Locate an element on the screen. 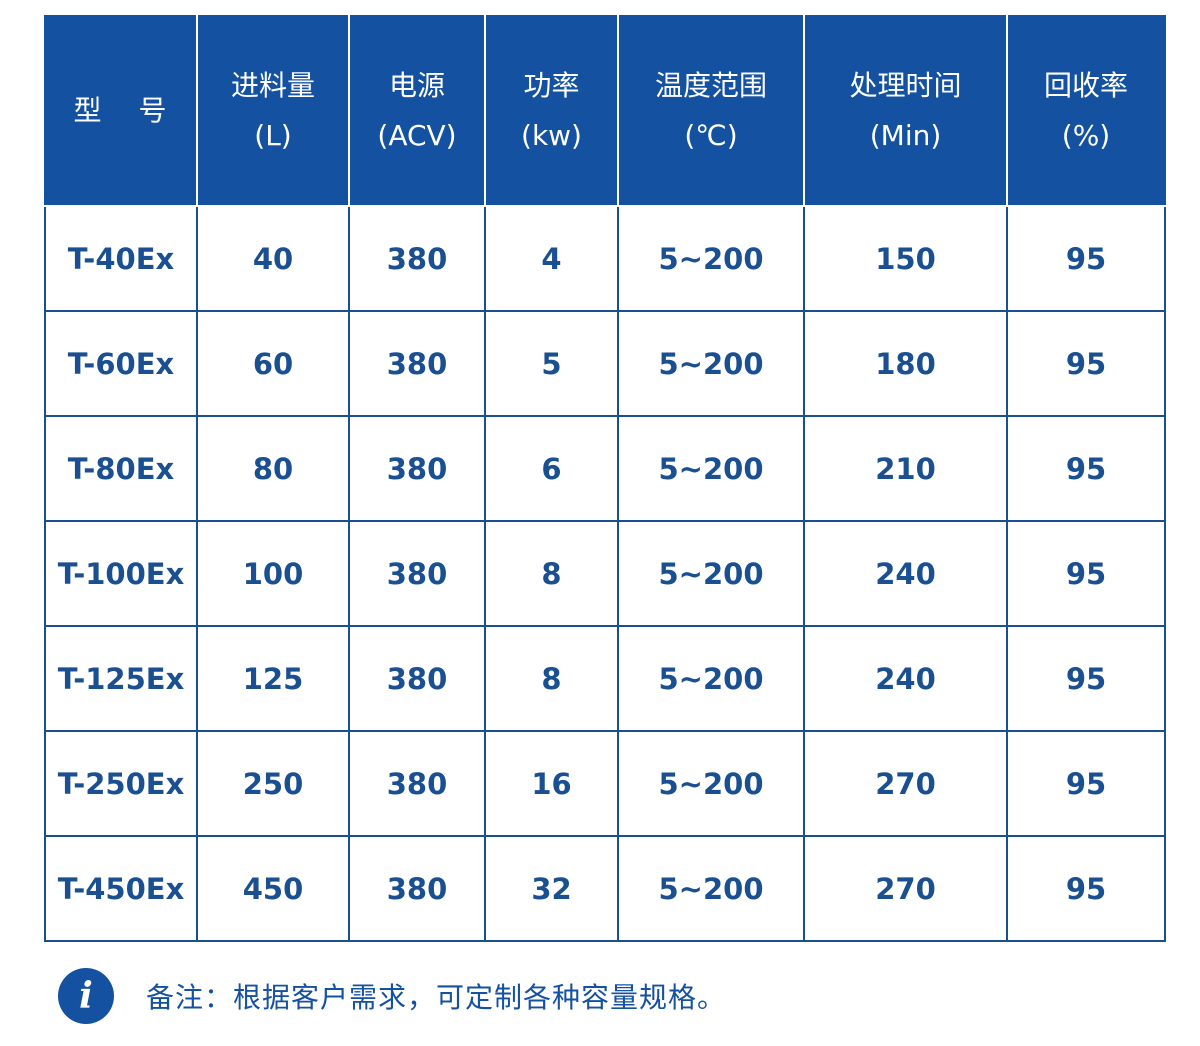  cell-power: 5 is located at coordinates (551, 363).